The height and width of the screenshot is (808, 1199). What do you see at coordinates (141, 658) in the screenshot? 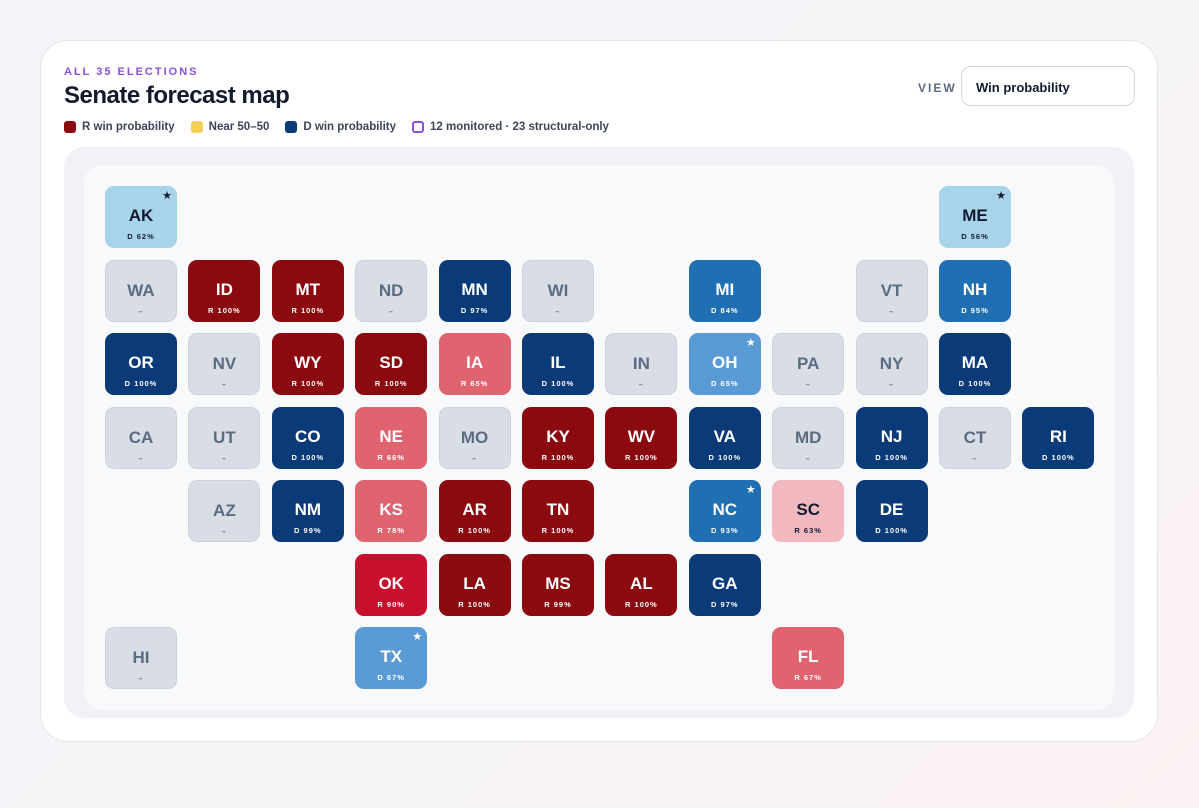
I see `state-tile: HI –` at bounding box center [141, 658].